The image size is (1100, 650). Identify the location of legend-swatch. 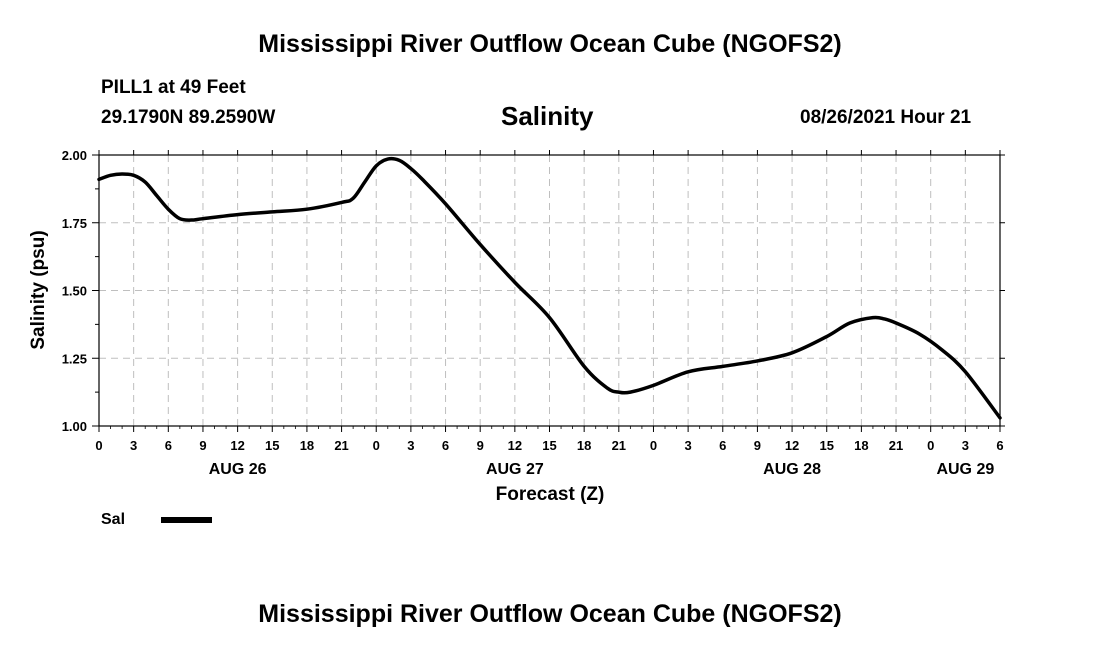
(186, 520).